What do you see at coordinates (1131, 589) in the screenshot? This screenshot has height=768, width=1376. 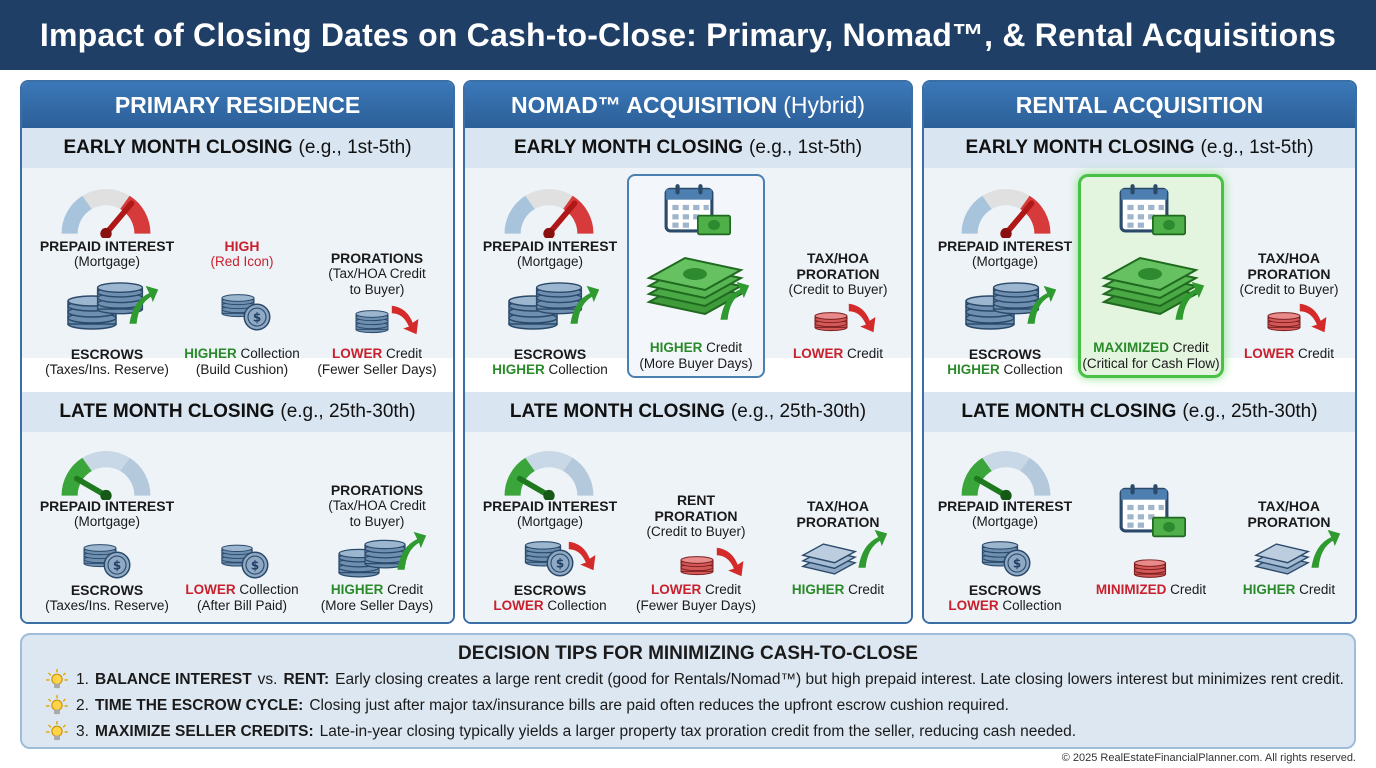 I see `strong: MINIMIZED` at bounding box center [1131, 589].